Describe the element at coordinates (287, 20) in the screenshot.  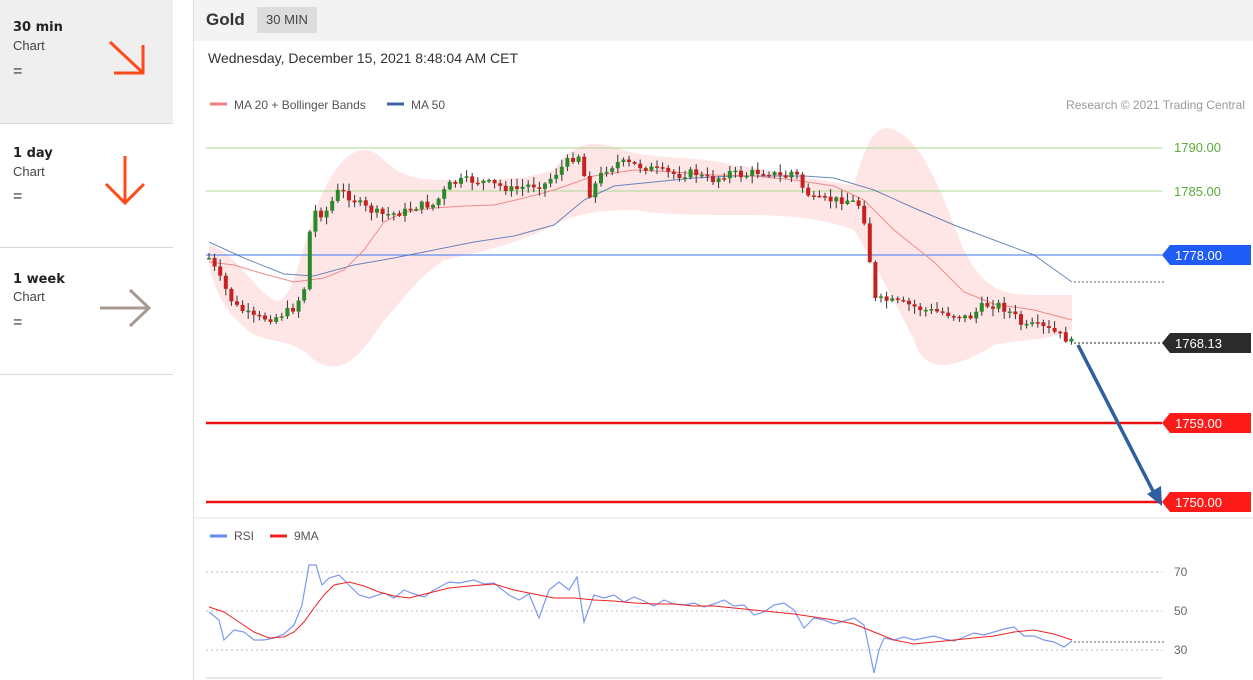
I see `interval-badge: 30 MIN` at that location.